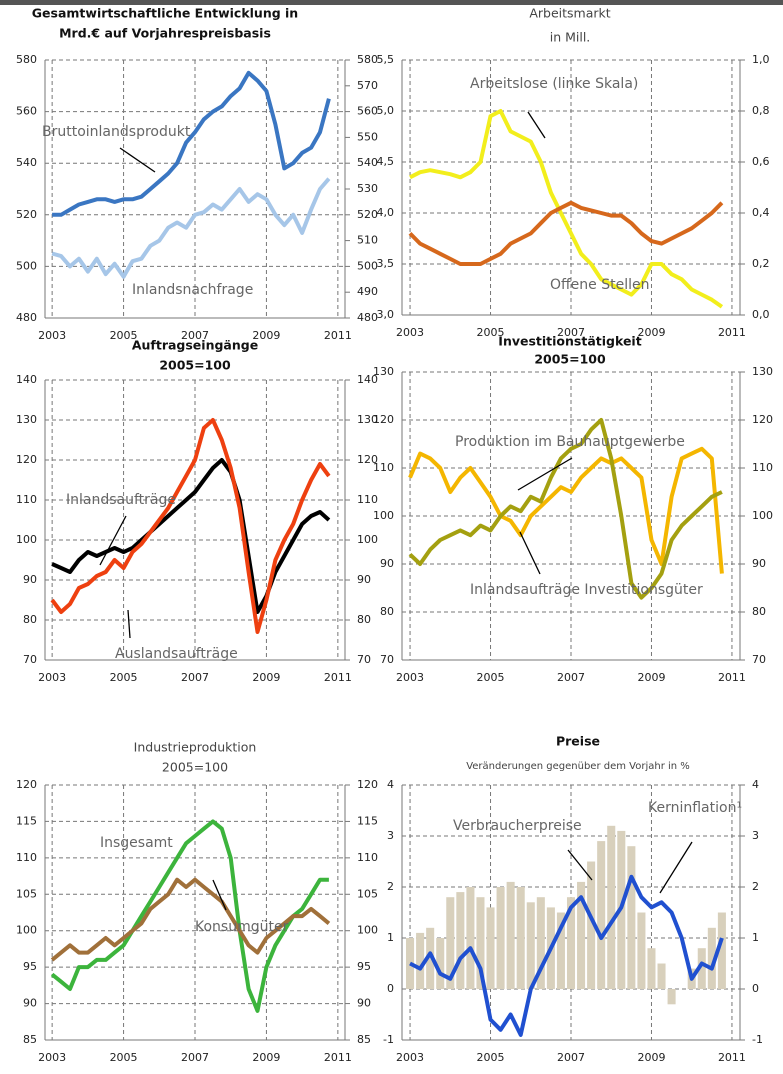 The height and width of the screenshot is (1074, 783). Describe the element at coordinates (26, 419) in the screenshot. I see `y-tick-label: 130` at that location.